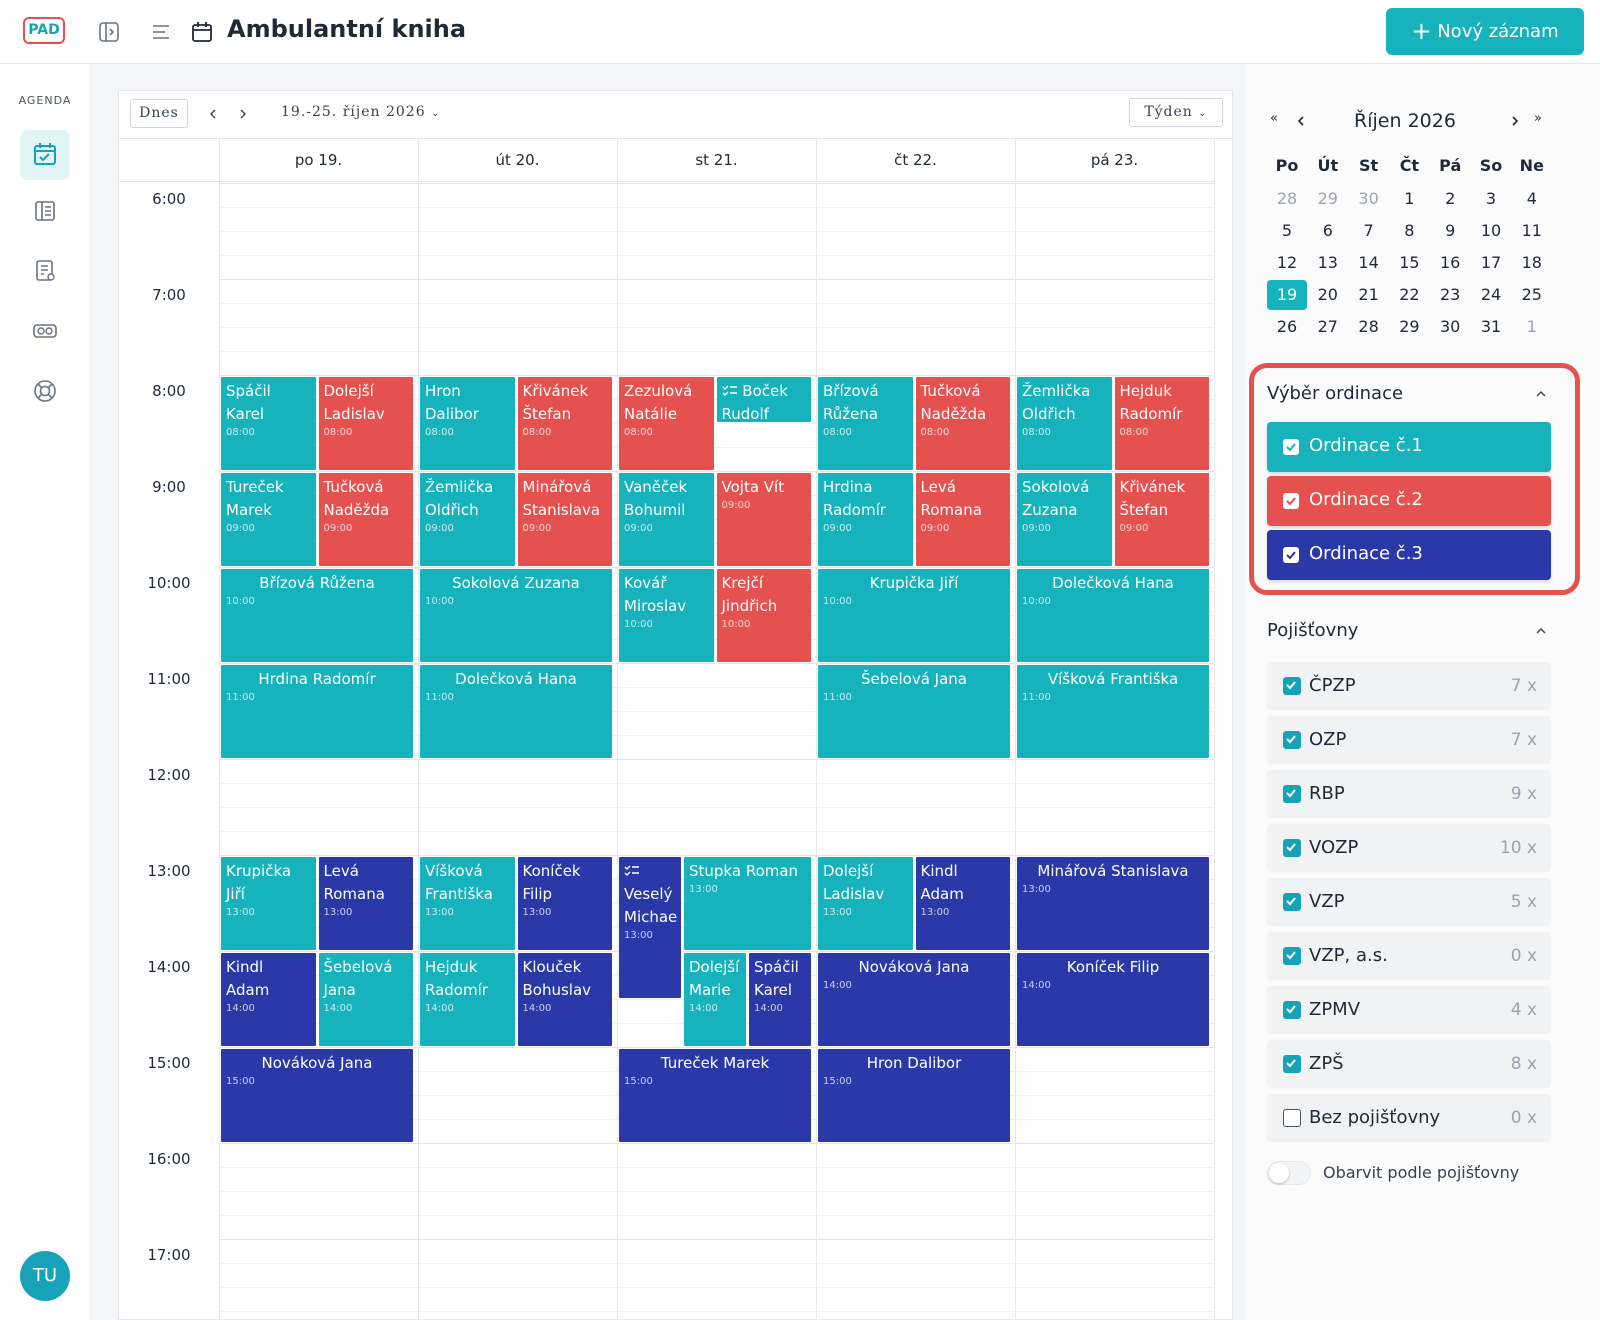  Describe the element at coordinates (1368, 262) in the screenshot. I see `day-cell: 14` at that location.